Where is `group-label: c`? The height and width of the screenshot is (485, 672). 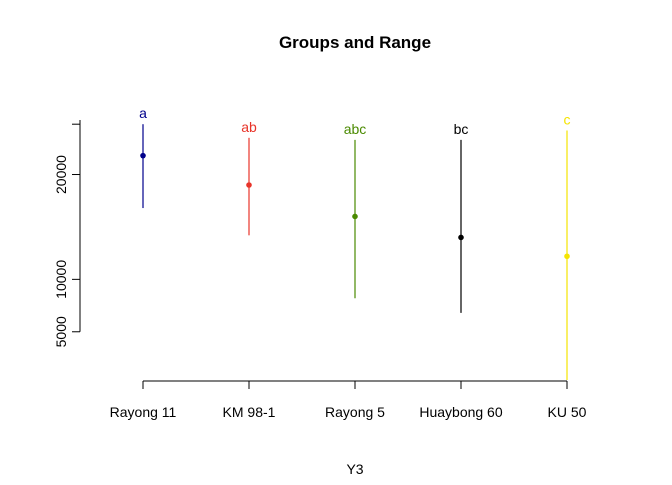
group-label: c is located at coordinates (567, 119).